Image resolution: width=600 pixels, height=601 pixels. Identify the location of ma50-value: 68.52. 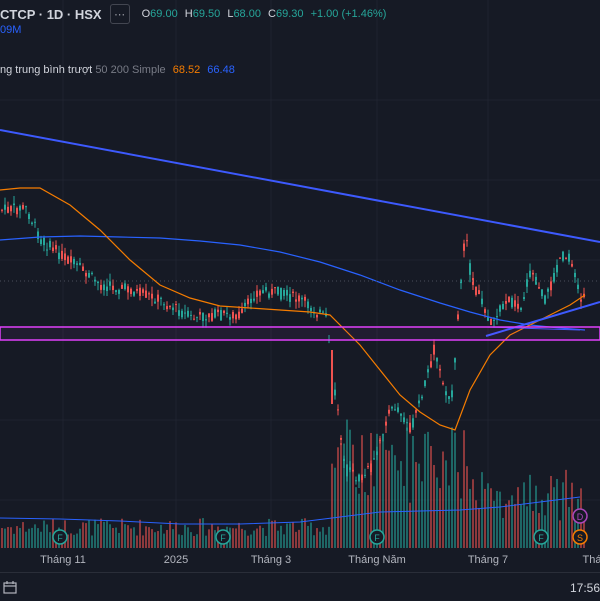
(186, 70).